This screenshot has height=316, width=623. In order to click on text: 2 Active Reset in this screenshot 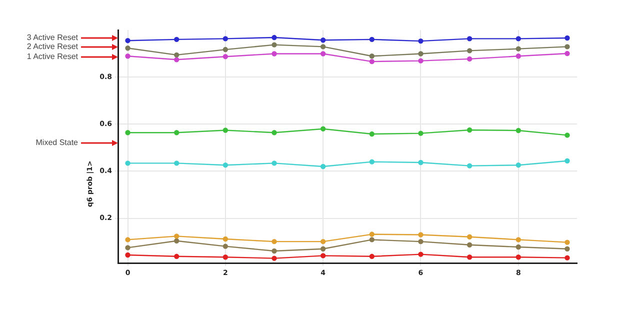, I will do `click(52, 47)`.